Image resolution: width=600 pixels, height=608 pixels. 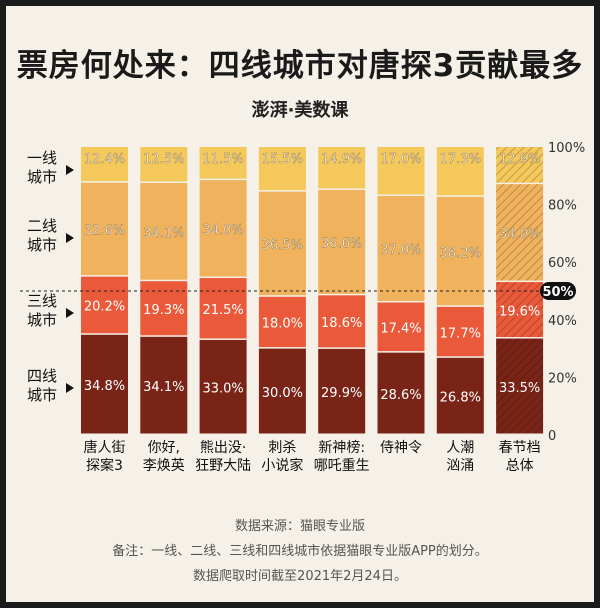 I want to click on data-label-tier3-6: 17.7%, so click(x=460, y=333).